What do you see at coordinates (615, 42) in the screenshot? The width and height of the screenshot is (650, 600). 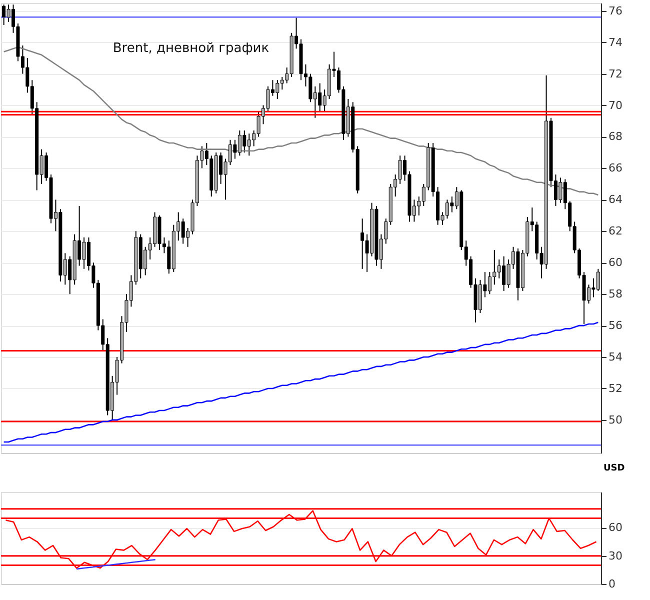 I see `y-tick-label: 74` at bounding box center [615, 42].